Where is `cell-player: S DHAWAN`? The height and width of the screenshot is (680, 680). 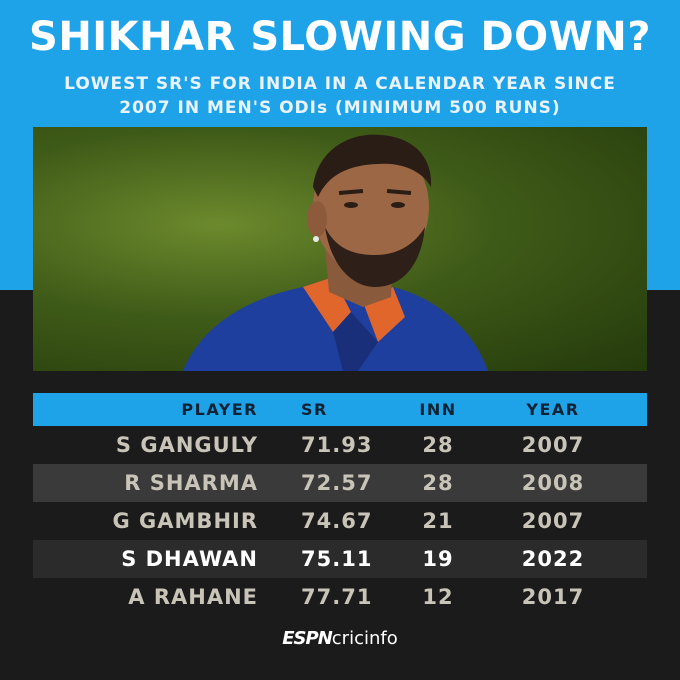
cell-player: S DHAWAN is located at coordinates (189, 559).